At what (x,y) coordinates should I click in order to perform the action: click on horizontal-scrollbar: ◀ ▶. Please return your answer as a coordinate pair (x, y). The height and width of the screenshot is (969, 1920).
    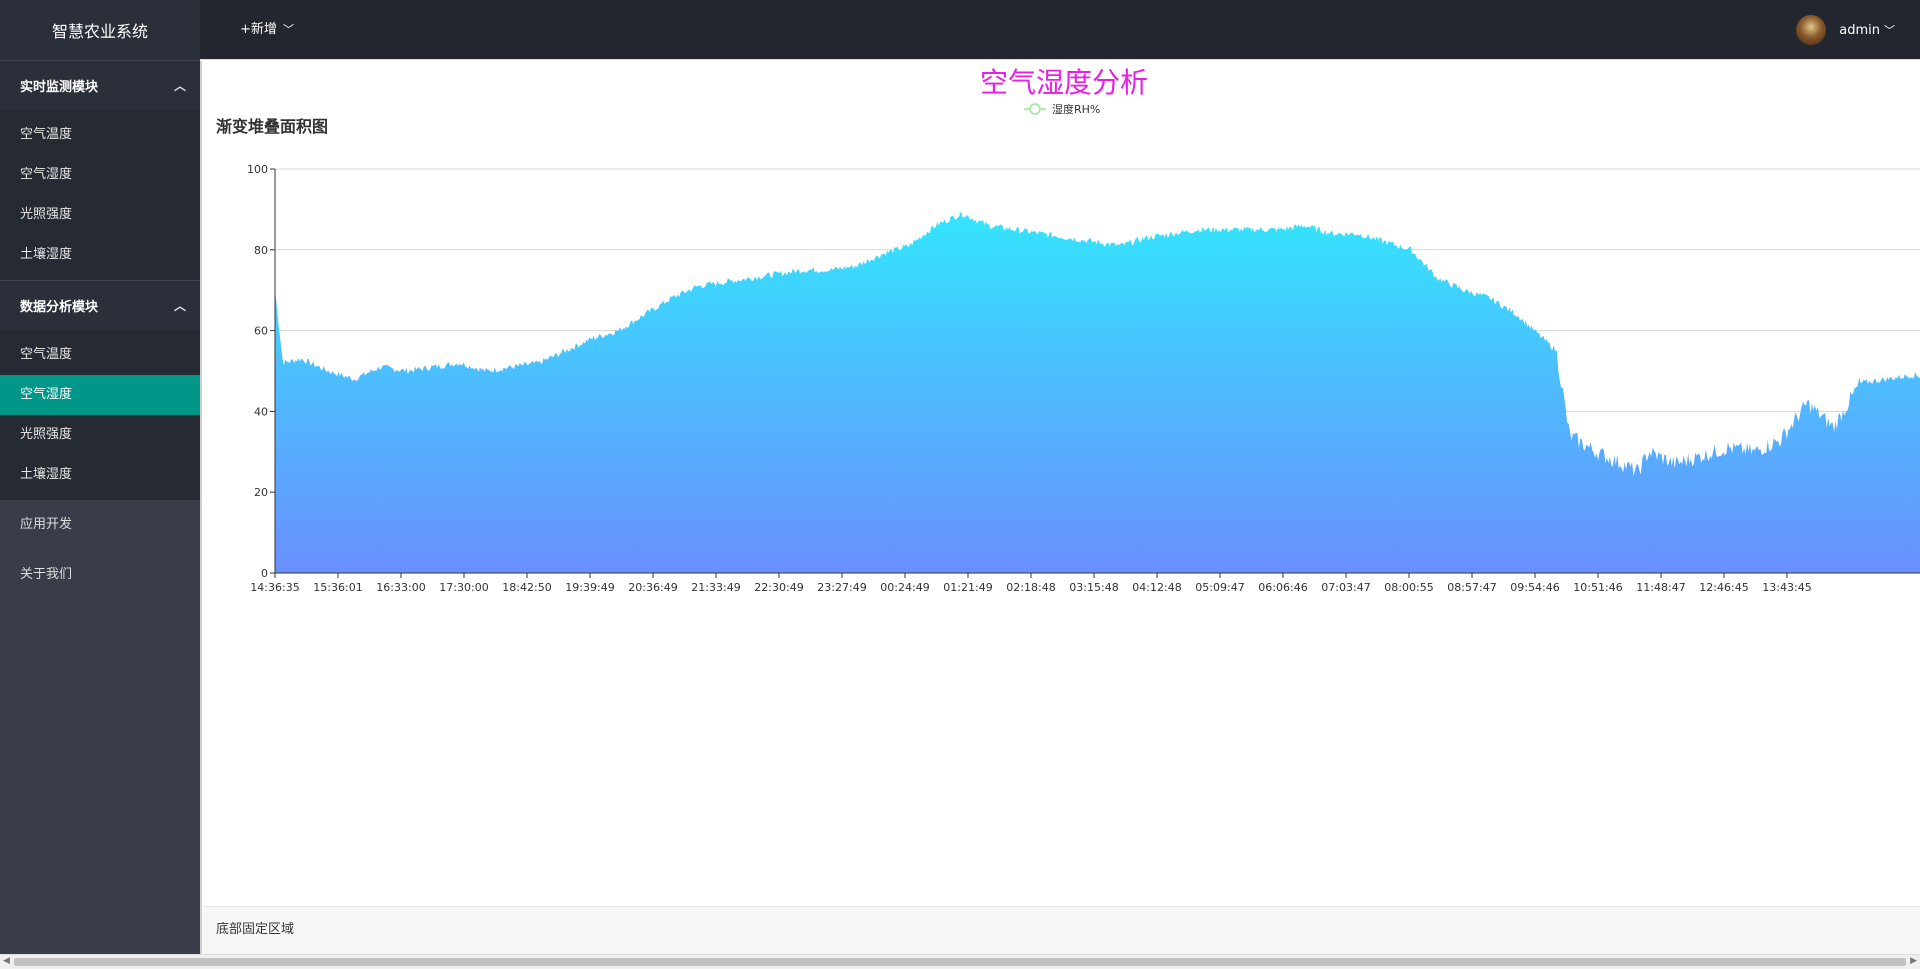
    Looking at the image, I should click on (960, 961).